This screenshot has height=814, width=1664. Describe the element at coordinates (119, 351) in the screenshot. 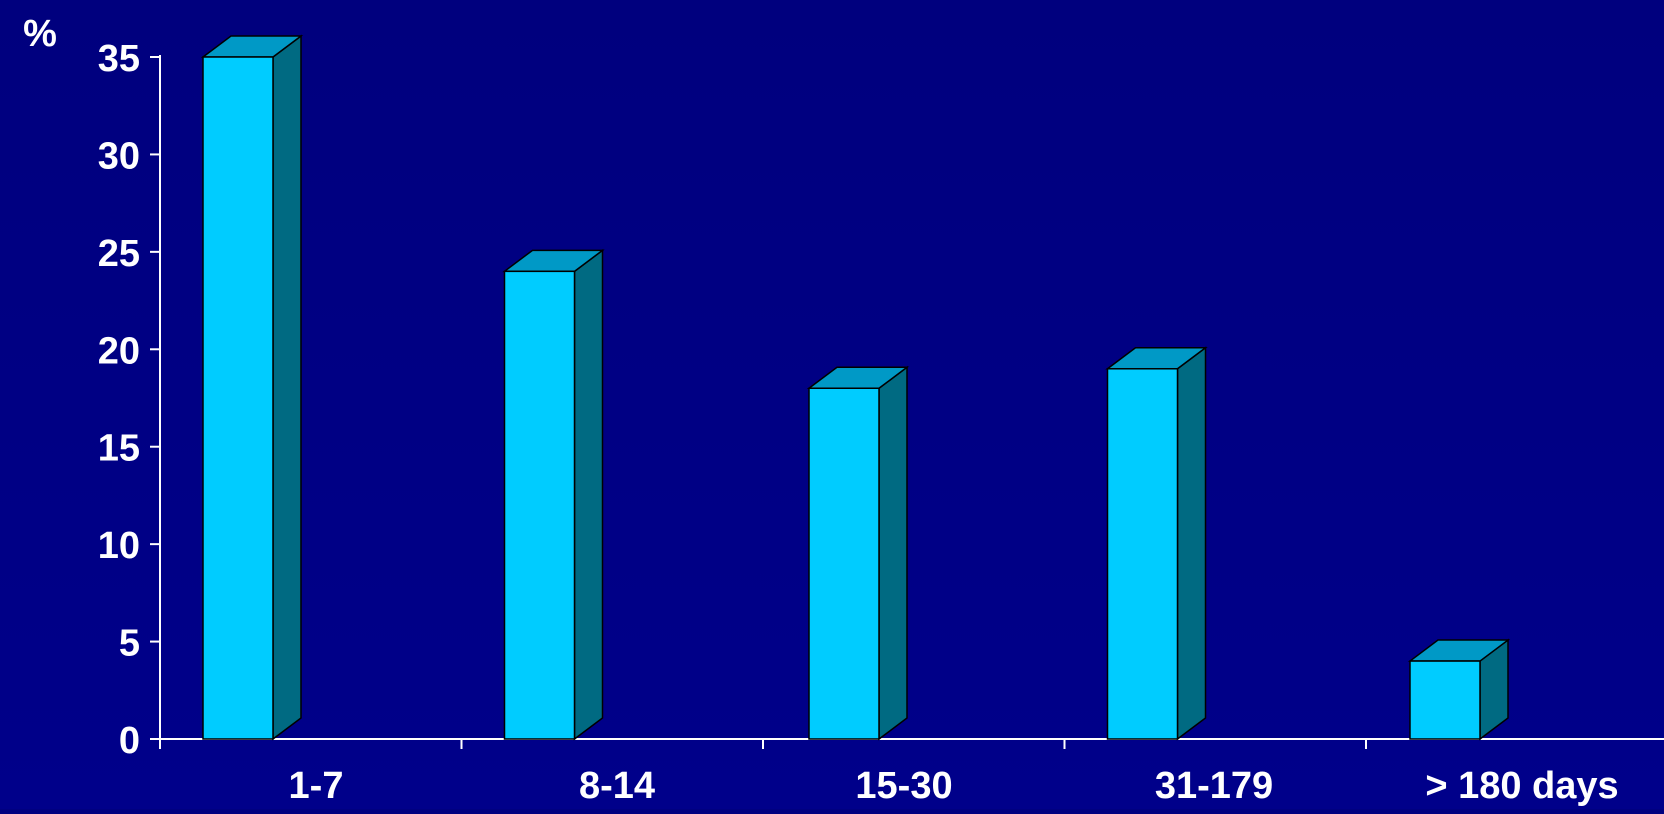

I see `y-tick-label: 20` at that location.